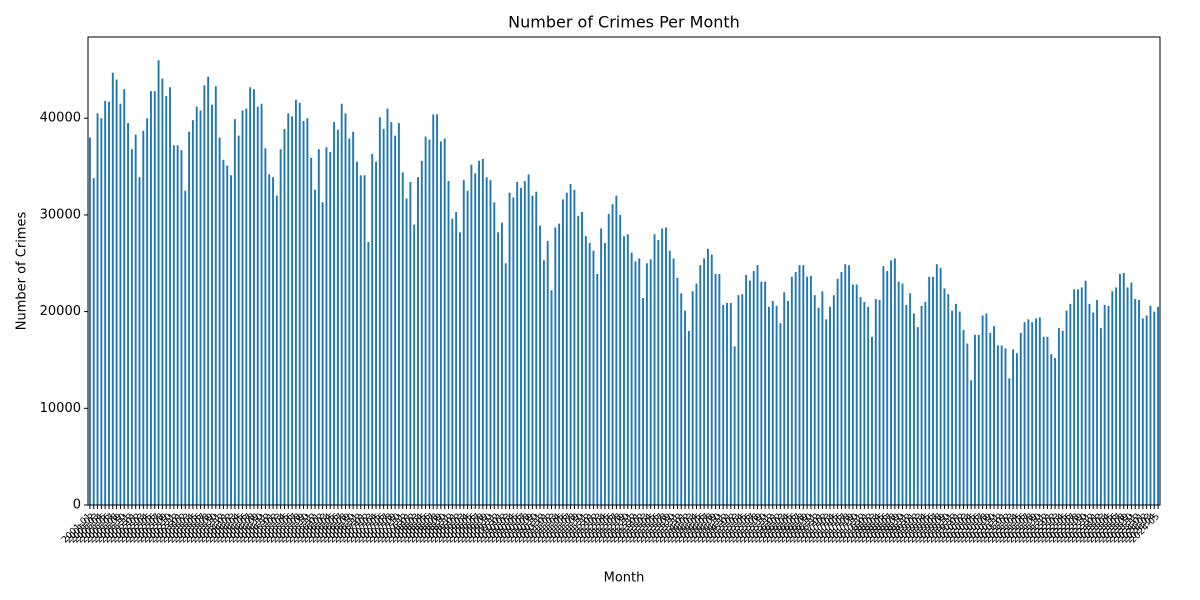  Describe the element at coordinates (60, 408) in the screenshot. I see `y-tick-label: 10000` at that location.